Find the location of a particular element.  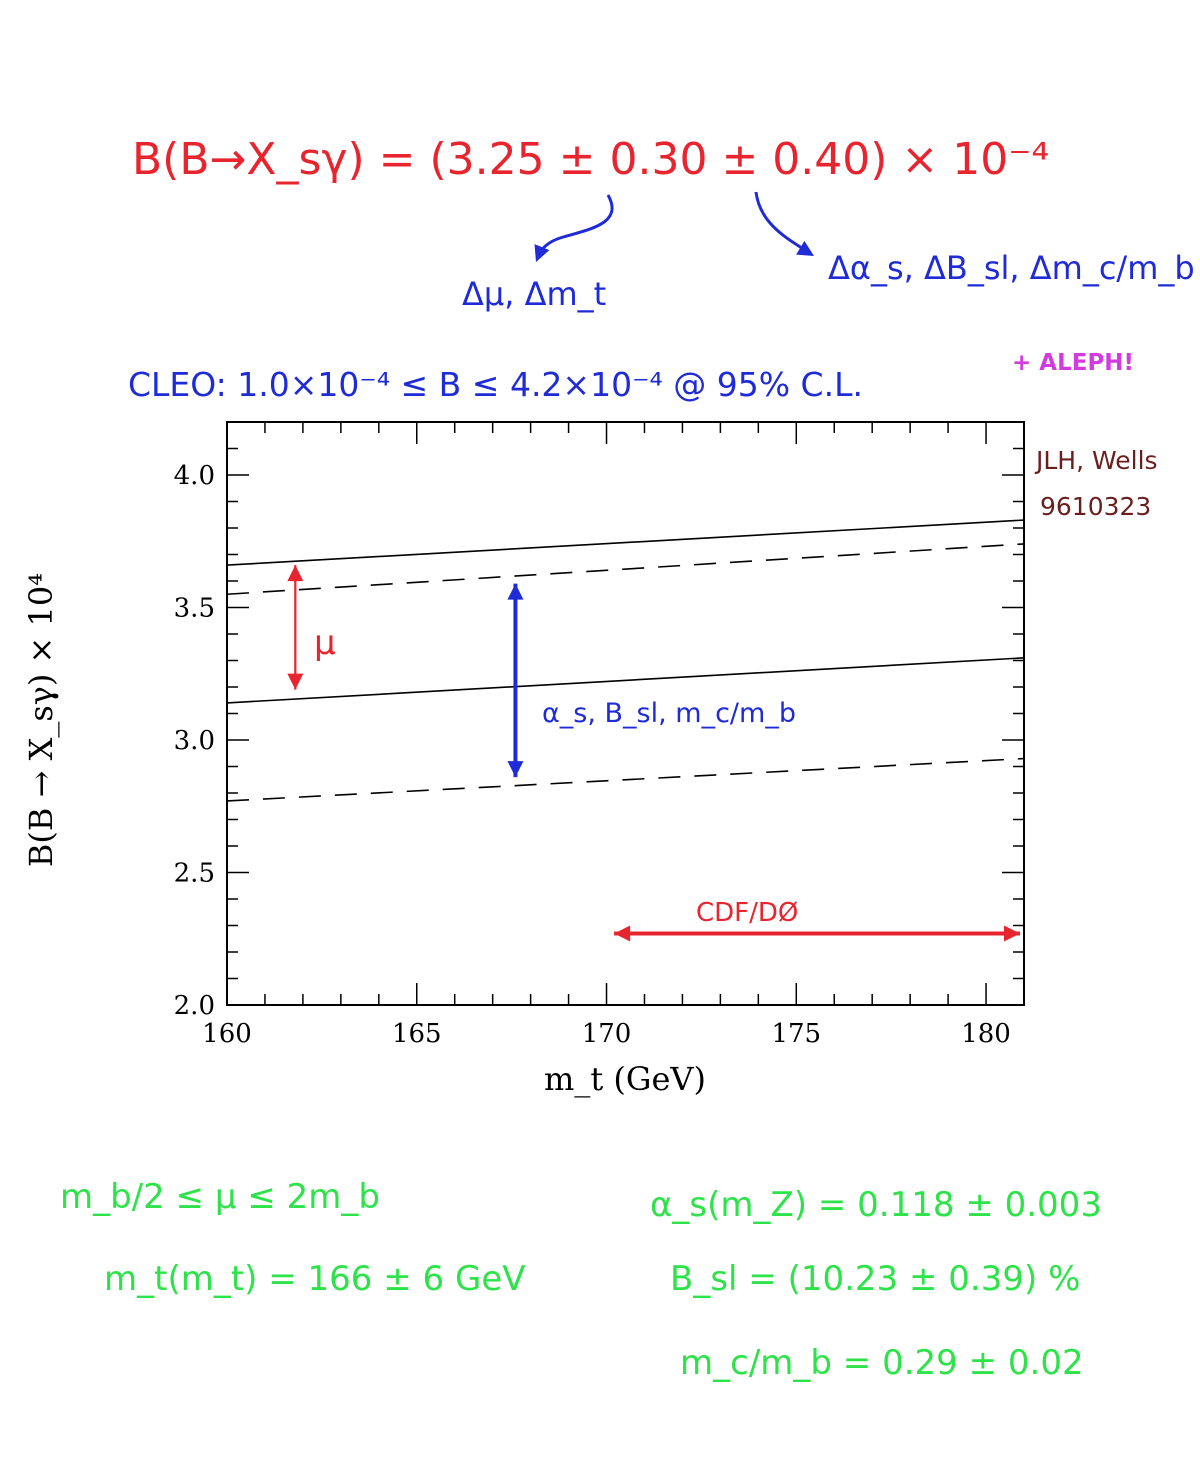

x-tick-label: 165 is located at coordinates (417, 1034).